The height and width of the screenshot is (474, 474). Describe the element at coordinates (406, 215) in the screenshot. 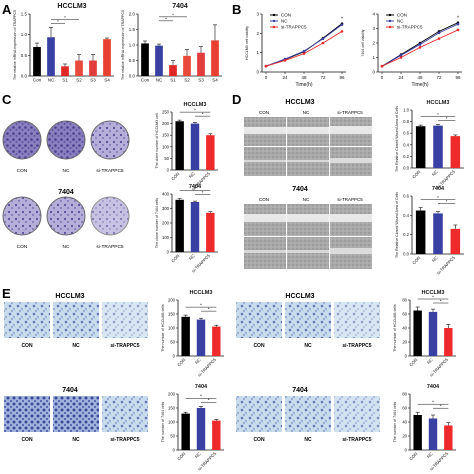

I see `y-tick-label: 0.4` at that location.